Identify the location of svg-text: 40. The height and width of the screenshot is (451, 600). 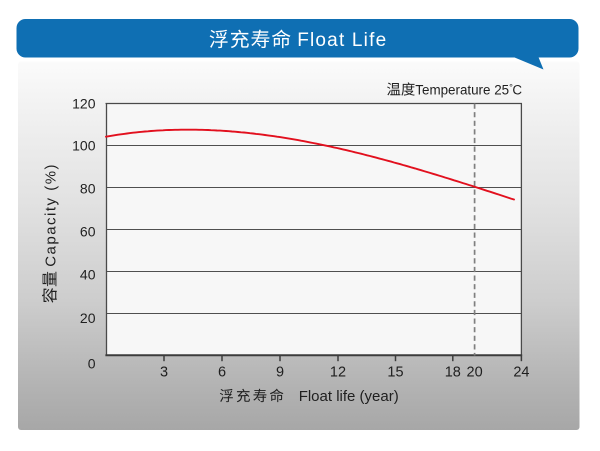
(88, 275).